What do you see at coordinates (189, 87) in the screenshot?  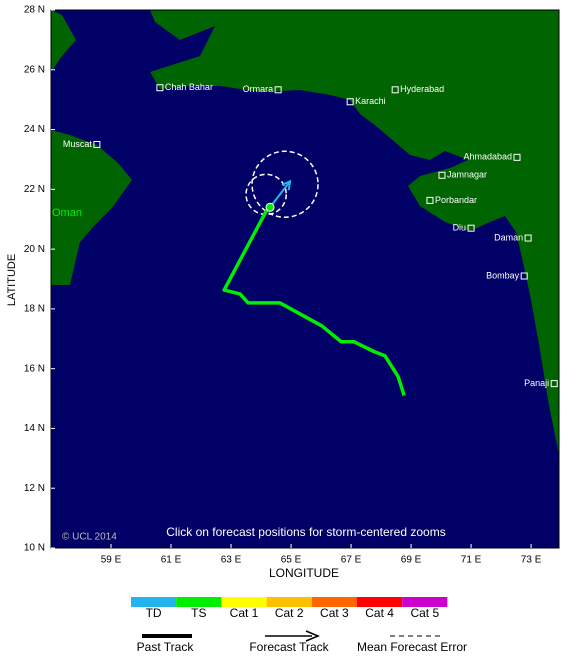 I see `city-label: Chah Bahar` at bounding box center [189, 87].